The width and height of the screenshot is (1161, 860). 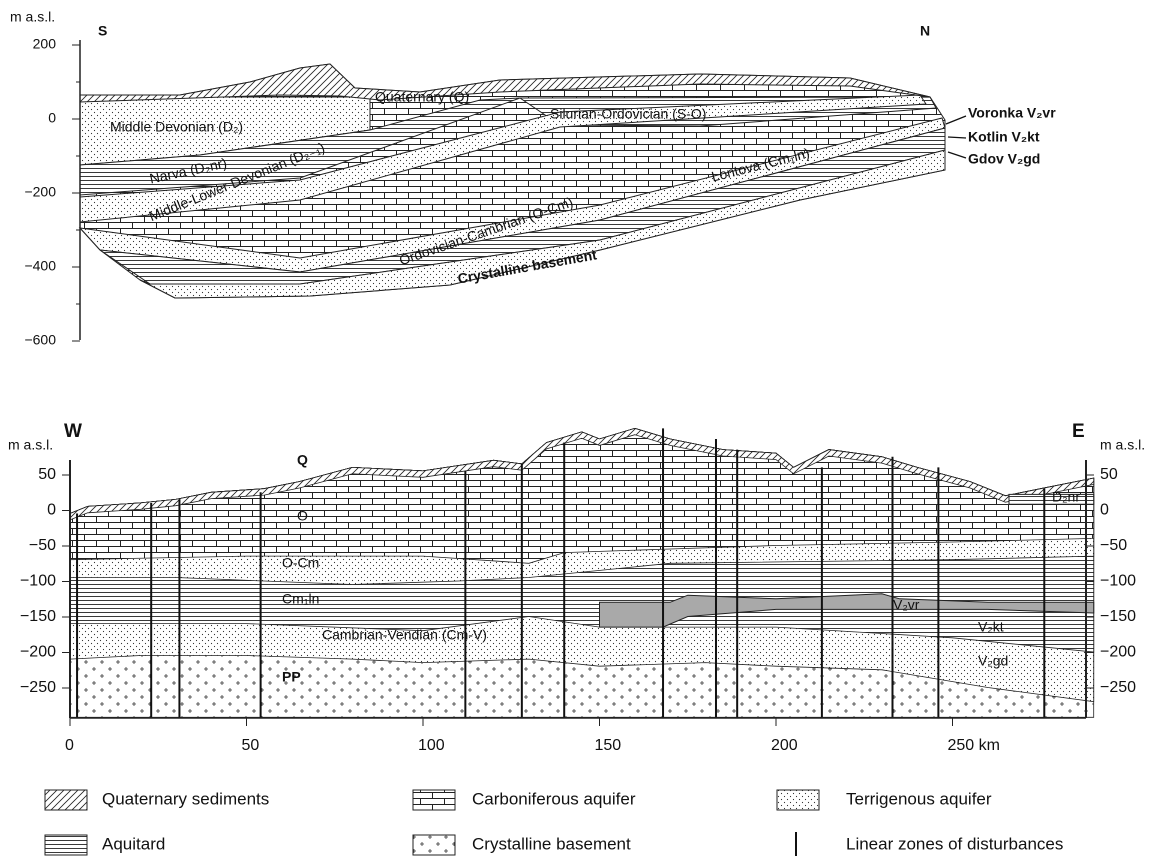 What do you see at coordinates (404, 635) in the screenshot?
I see `layer-label: Cambrian-Vendian (Cm-V)` at bounding box center [404, 635].